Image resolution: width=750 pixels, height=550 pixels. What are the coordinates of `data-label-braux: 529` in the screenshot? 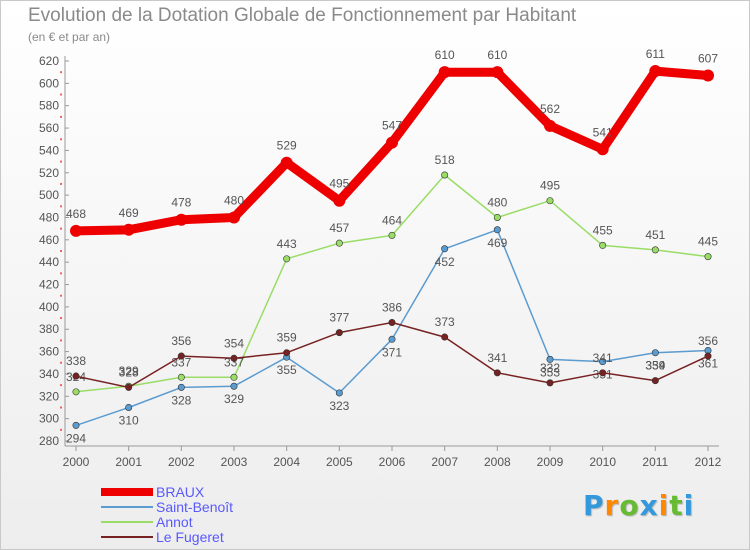 It's located at (287, 146).